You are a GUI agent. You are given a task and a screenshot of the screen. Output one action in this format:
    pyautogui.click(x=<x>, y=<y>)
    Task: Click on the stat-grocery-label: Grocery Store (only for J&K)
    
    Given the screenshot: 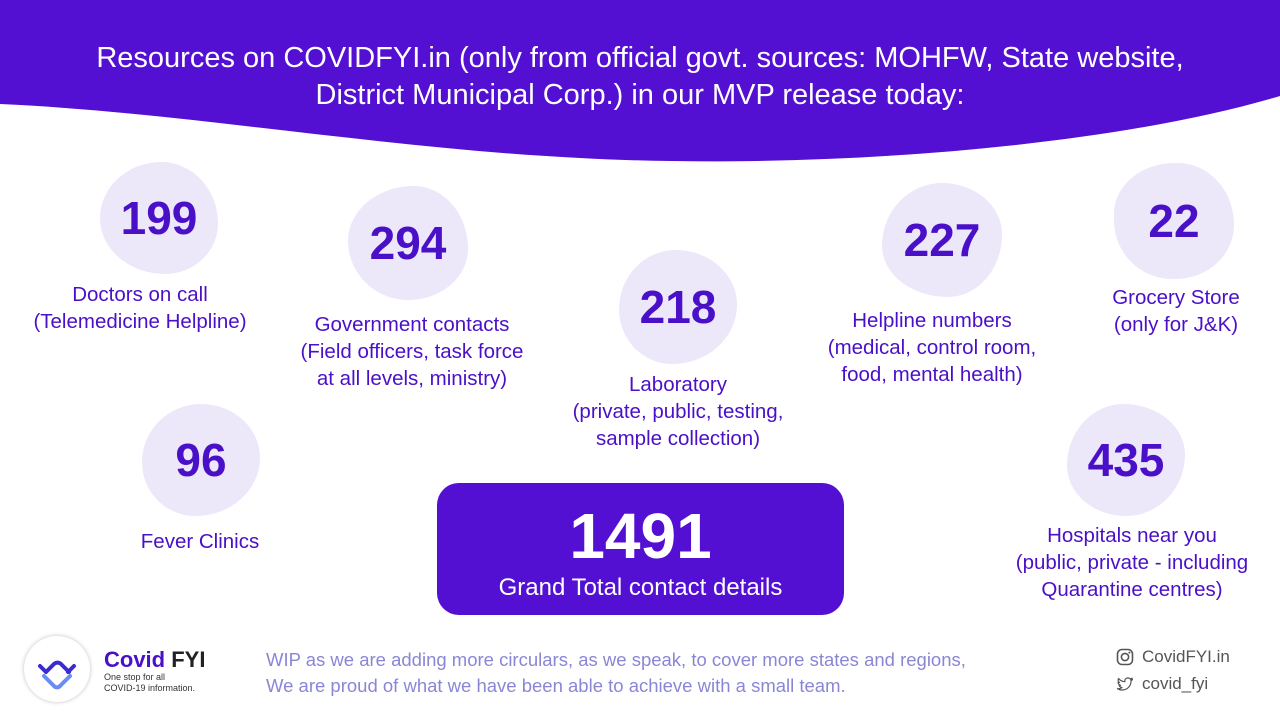 What is the action you would take?
    pyautogui.click(x=1176, y=311)
    